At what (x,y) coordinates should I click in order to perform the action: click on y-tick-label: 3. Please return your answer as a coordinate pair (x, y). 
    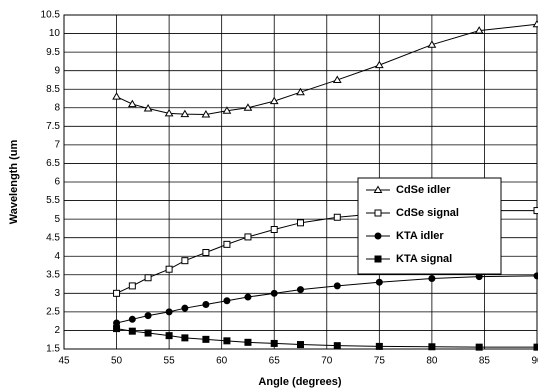
    Looking at the image, I should click on (57, 293).